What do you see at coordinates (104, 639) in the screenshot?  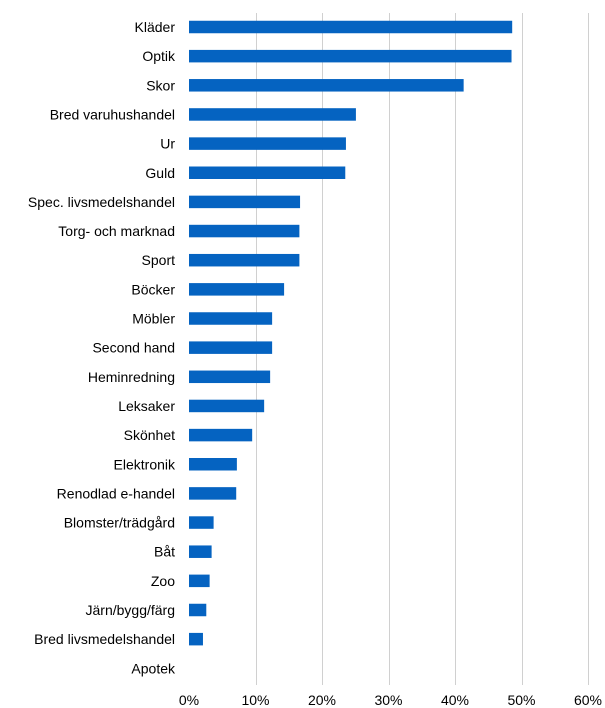 I see `category-label: Bred livsmedelshandel` at bounding box center [104, 639].